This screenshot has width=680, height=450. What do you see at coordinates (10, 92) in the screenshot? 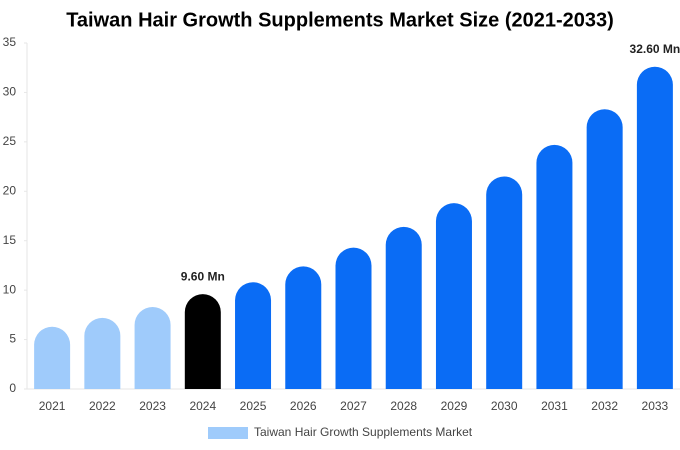
I see `y-tick-label: 30` at bounding box center [10, 92].